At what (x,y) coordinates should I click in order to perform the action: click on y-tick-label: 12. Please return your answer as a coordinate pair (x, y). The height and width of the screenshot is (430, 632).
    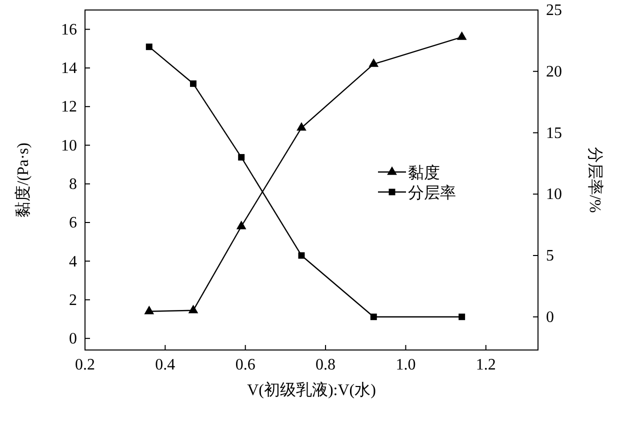
    Looking at the image, I should click on (69, 107).